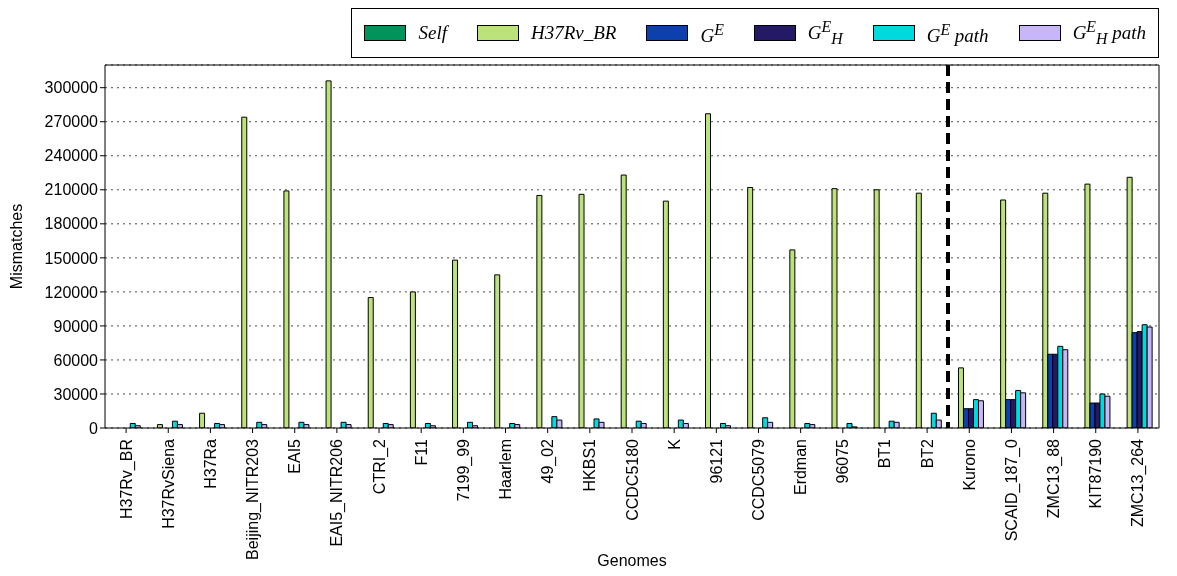  I want to click on x-tick-label: H37Rv_BR, so click(126, 479).